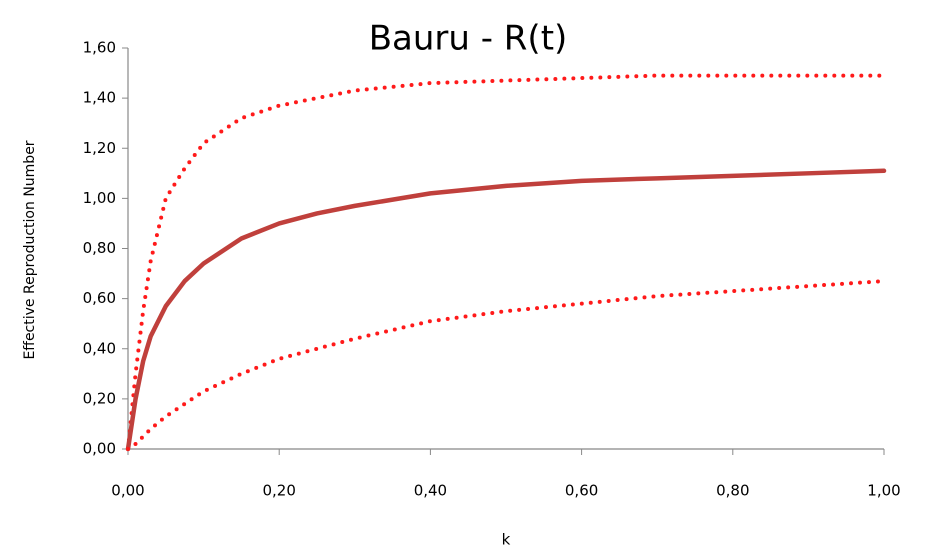  What do you see at coordinates (99, 98) in the screenshot?
I see `y-tick-label: 1,40` at bounding box center [99, 98].